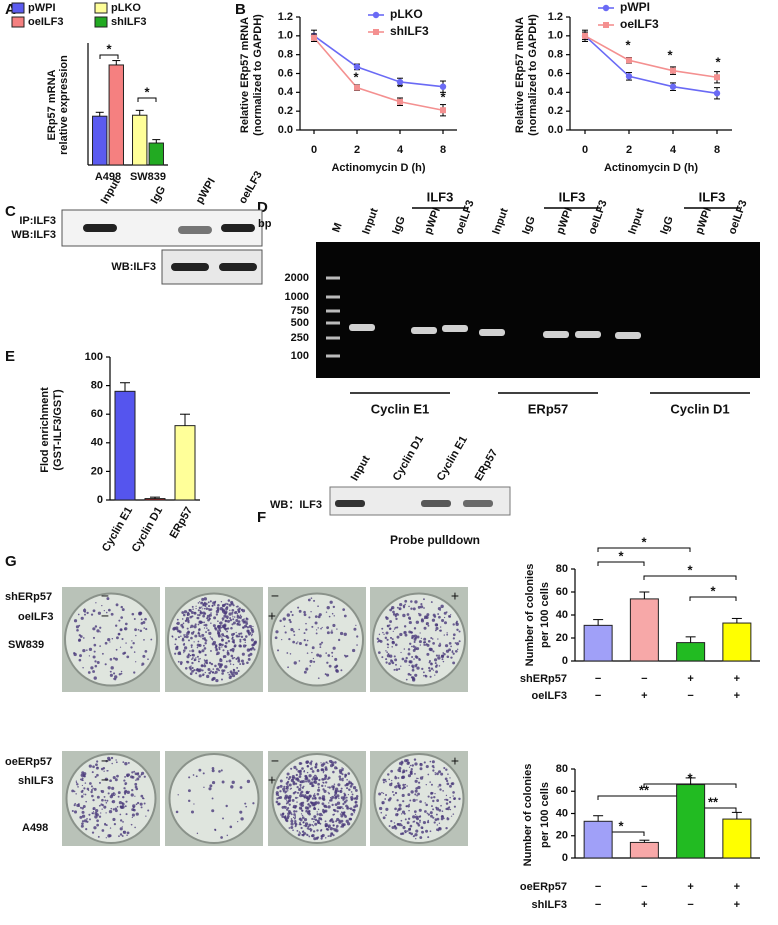 This screenshot has width=778, height=925. Describe the element at coordinates (598, 696) in the screenshot. I see `condition-sign: −` at that location.